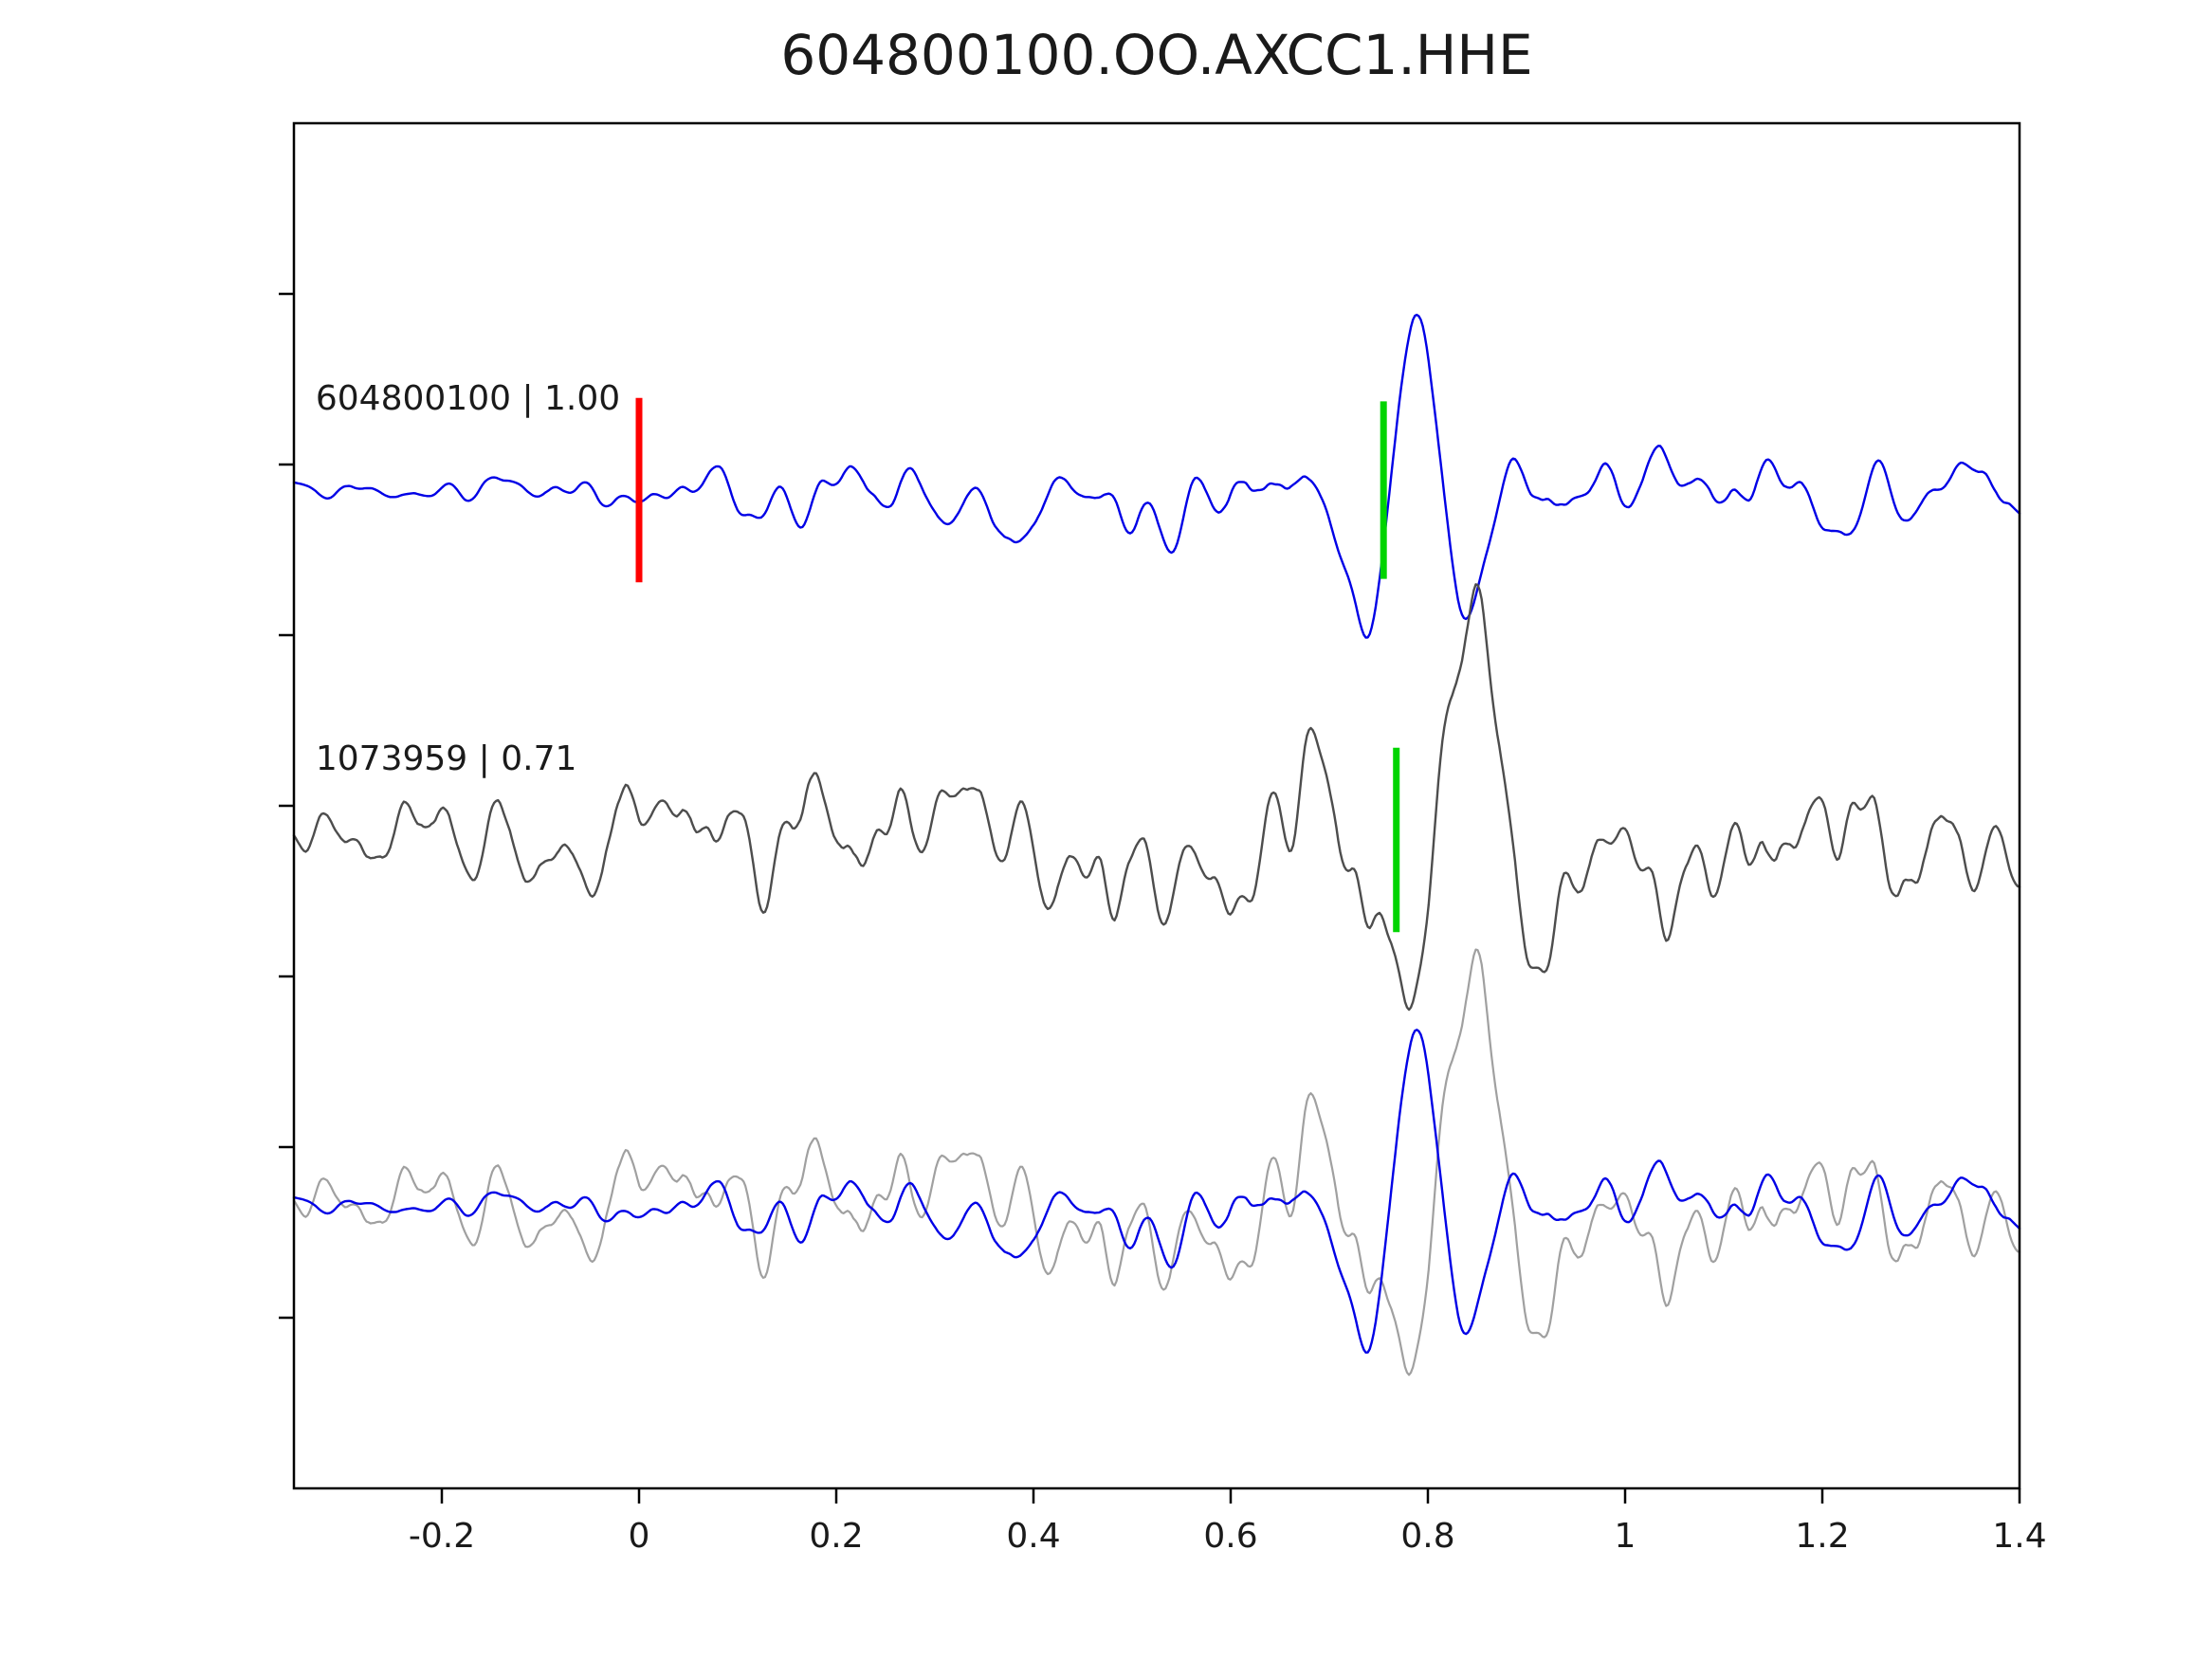 The width and height of the screenshot is (2212, 1659). Describe the element at coordinates (2019, 1536) in the screenshot. I see `x-tick-label: 1.4` at that location.